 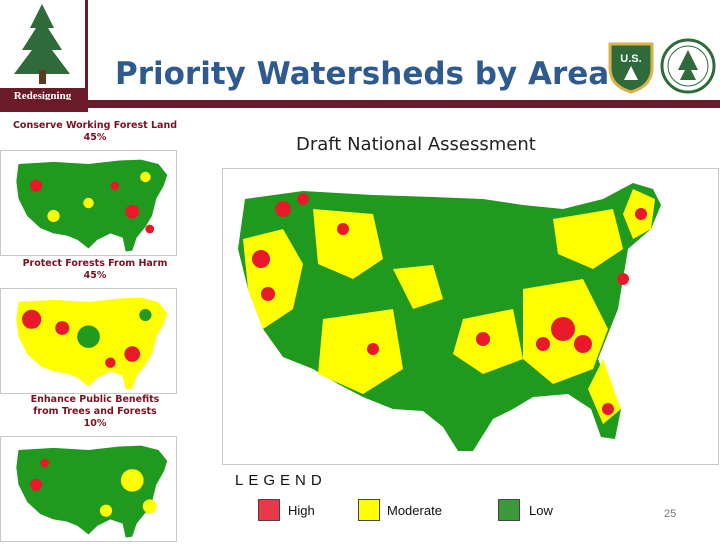 What do you see at coordinates (670, 514) in the screenshot?
I see `page-number: 25` at bounding box center [670, 514].